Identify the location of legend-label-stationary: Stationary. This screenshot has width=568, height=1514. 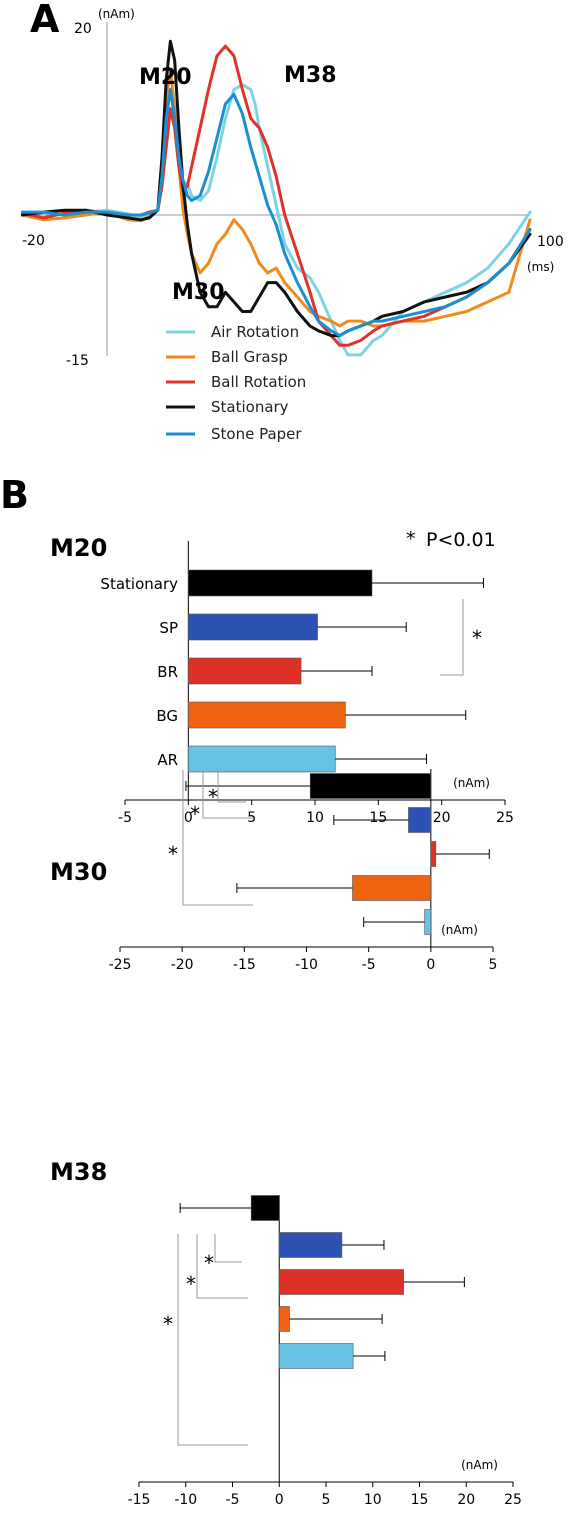
(250, 407).